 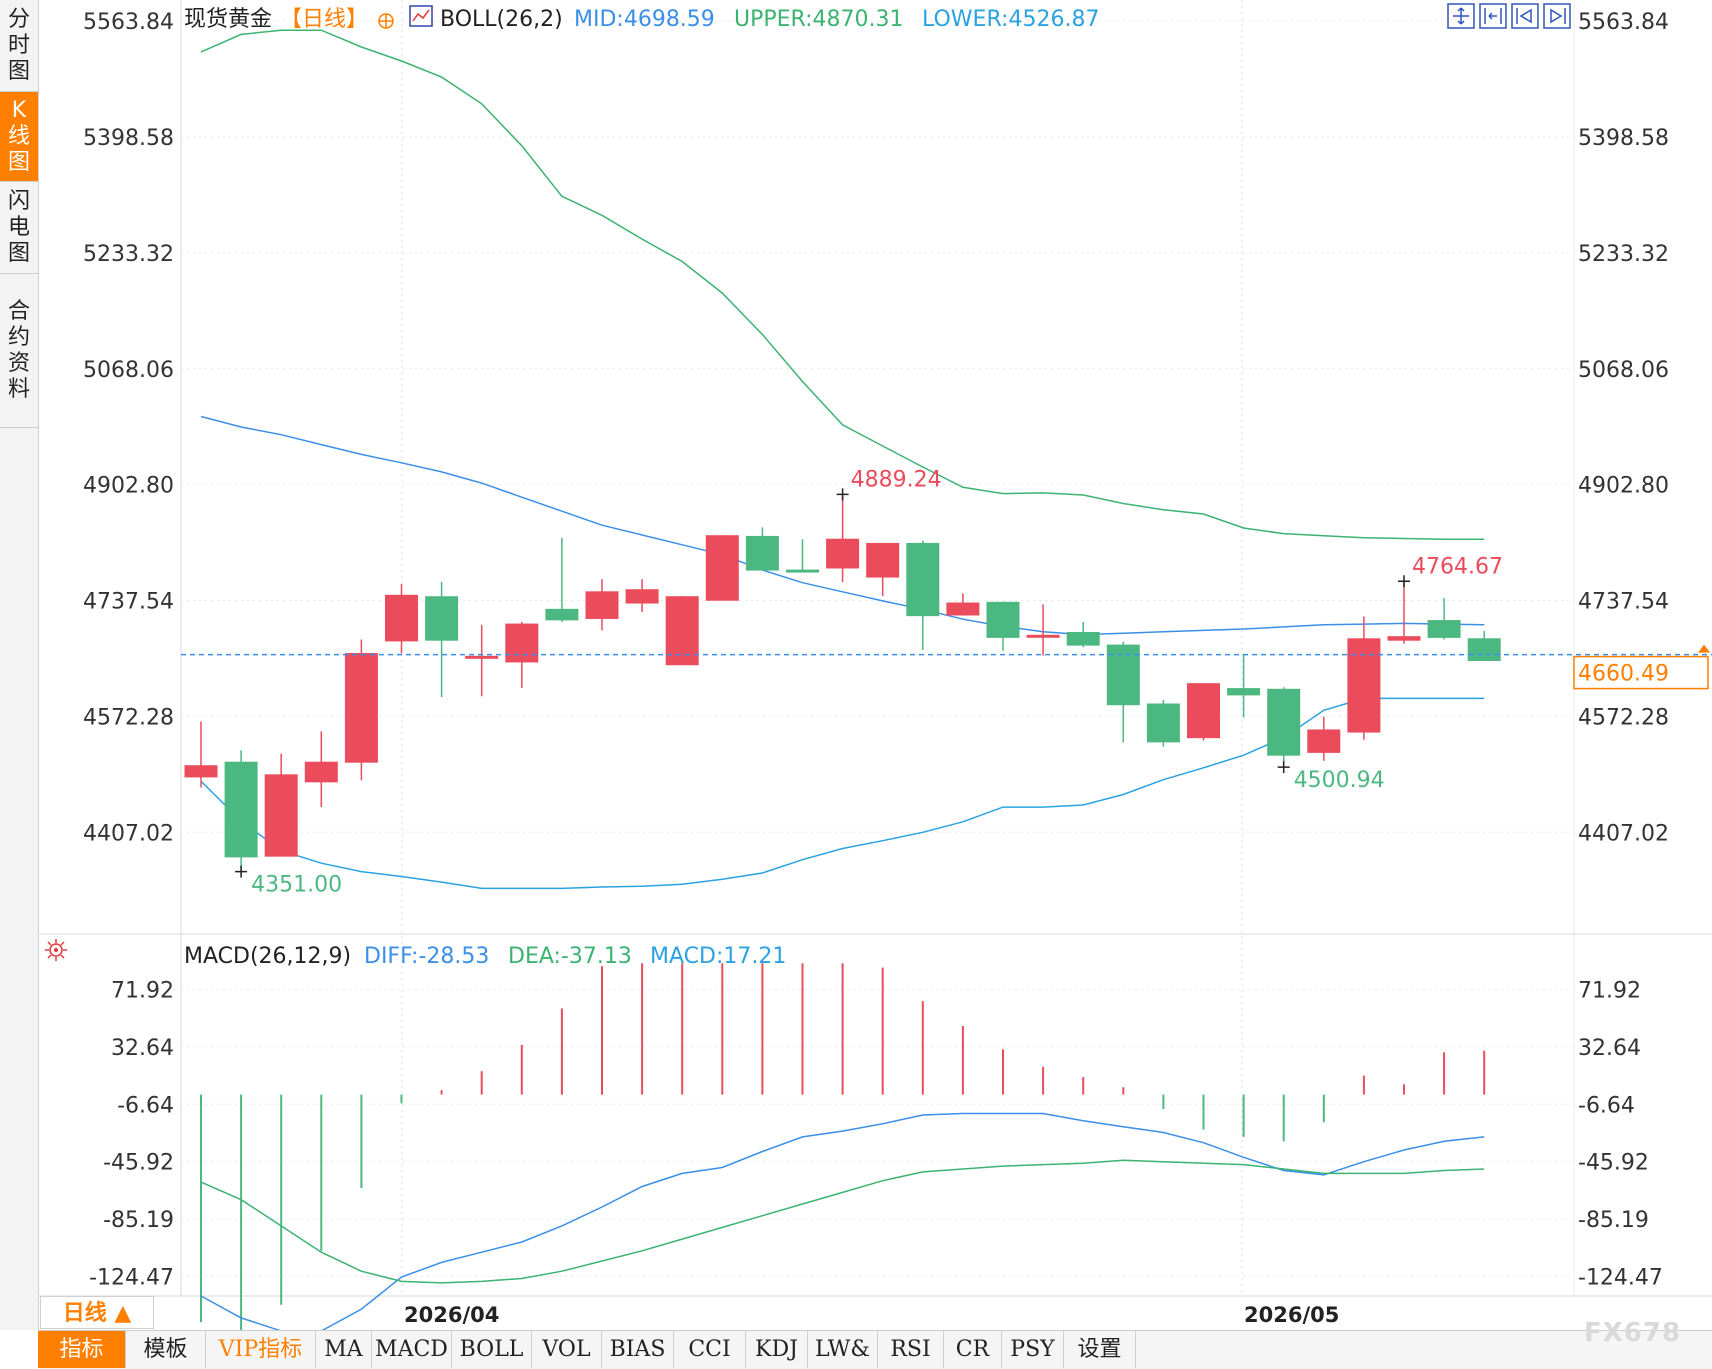 I want to click on tab-macd: MACD, so click(x=412, y=1349).